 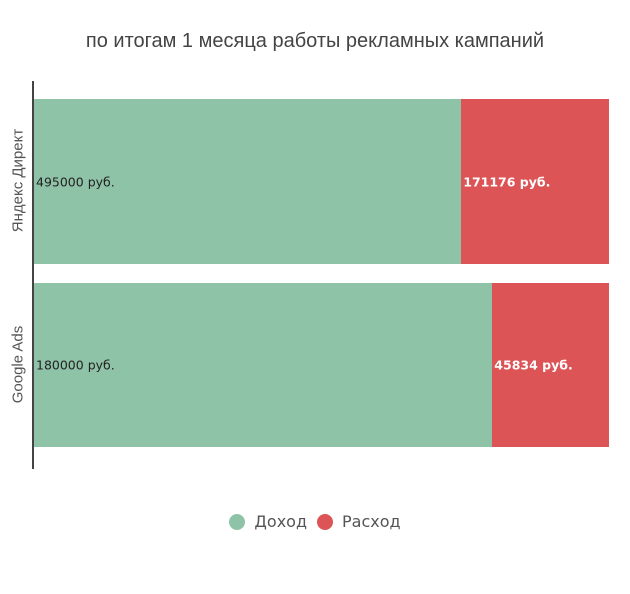 I want to click on data-label: 45834 руб., so click(x=533, y=365).